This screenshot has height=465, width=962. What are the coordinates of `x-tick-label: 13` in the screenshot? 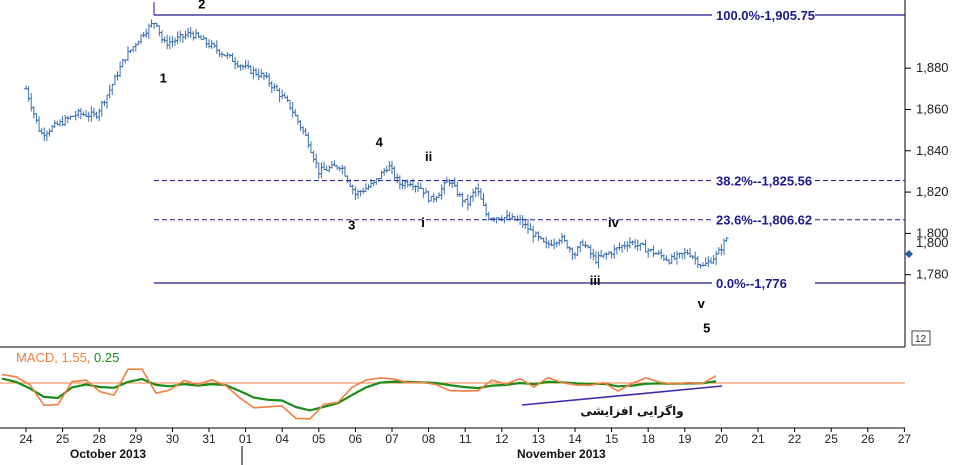 It's located at (539, 439).